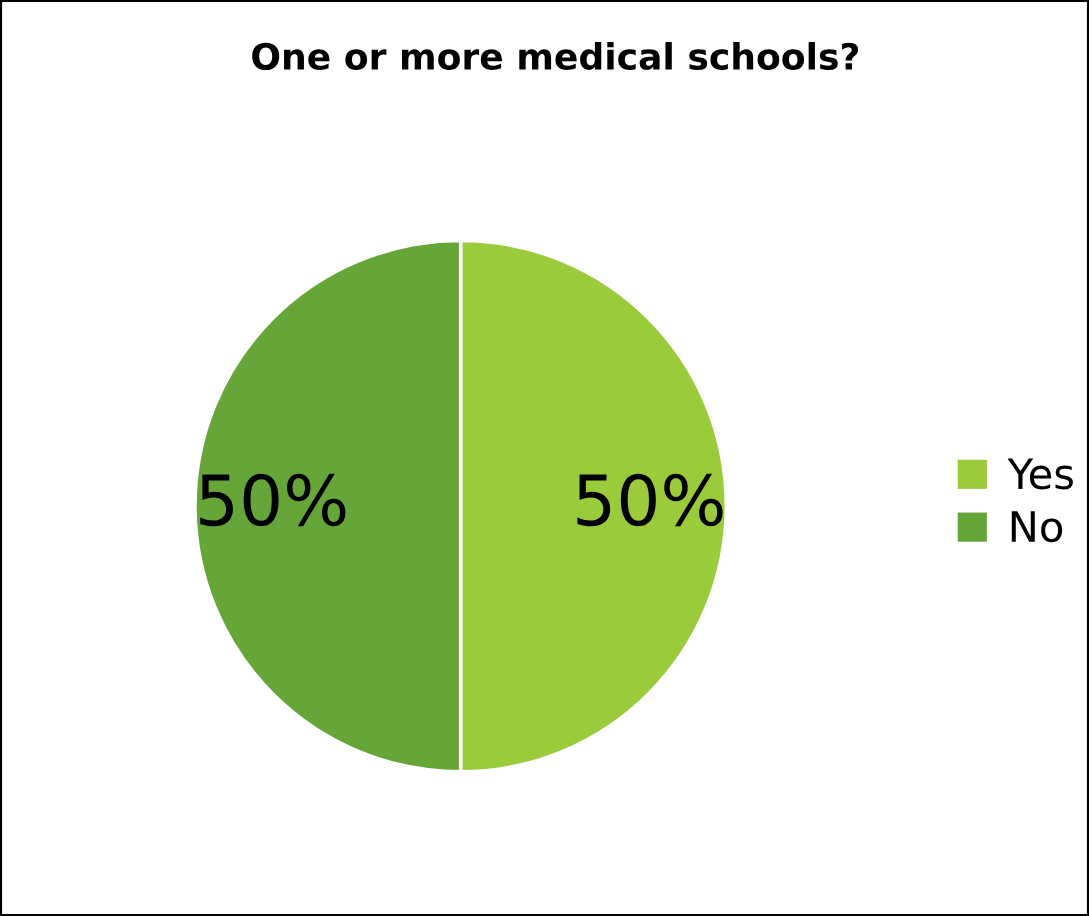  Describe the element at coordinates (1037, 527) in the screenshot. I see `legend-label: No` at that location.